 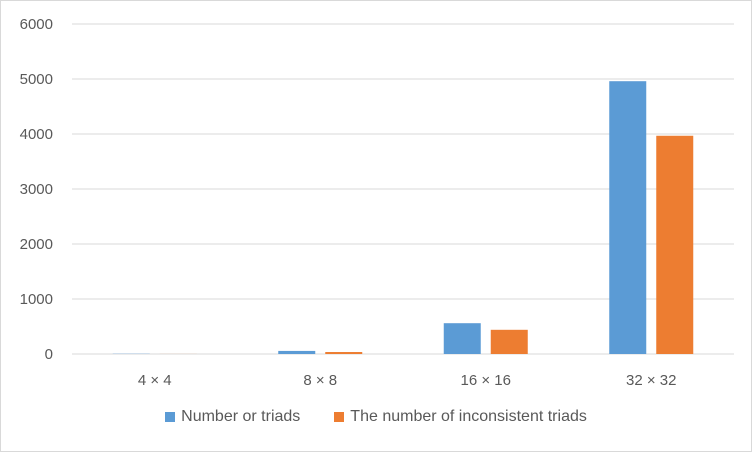 I want to click on y-tick-label: 5000, so click(x=36, y=79).